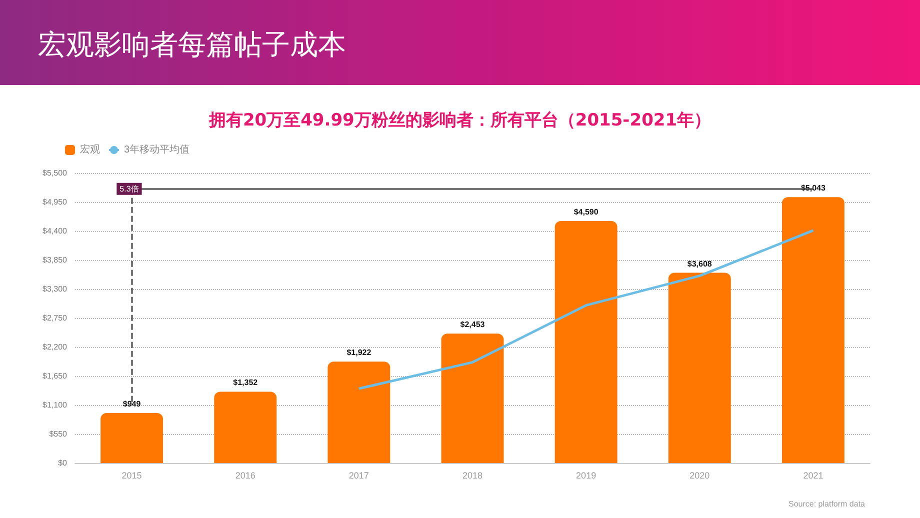  I want to click on legend-label: 3年移动平均值, so click(157, 150).